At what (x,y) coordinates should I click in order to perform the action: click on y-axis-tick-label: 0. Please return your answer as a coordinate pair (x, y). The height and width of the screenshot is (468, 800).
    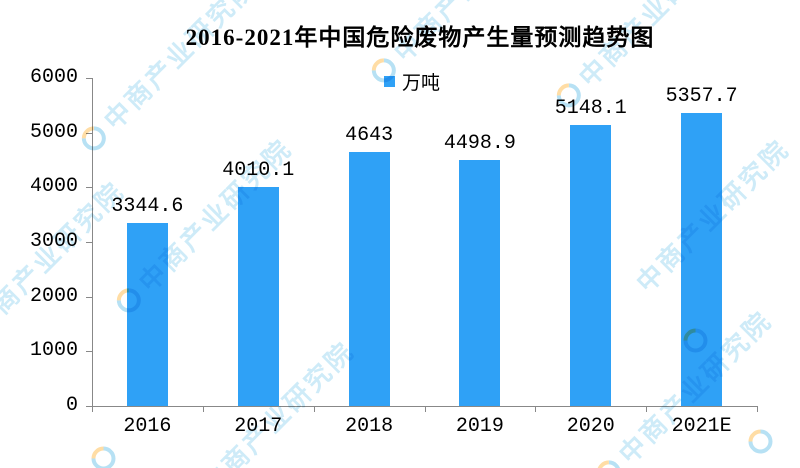
    Looking at the image, I should click on (71, 405).